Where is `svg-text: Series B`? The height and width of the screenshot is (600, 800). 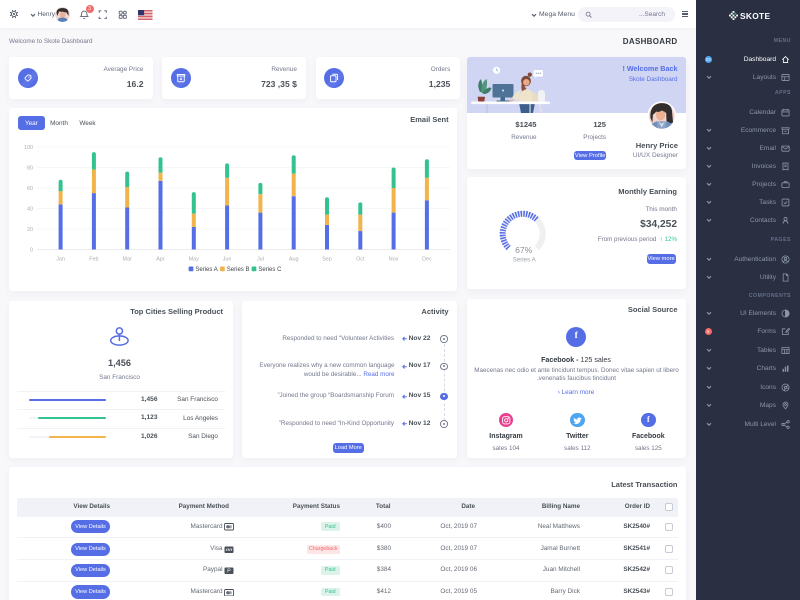
svg-text: Series B is located at coordinates (238, 270).